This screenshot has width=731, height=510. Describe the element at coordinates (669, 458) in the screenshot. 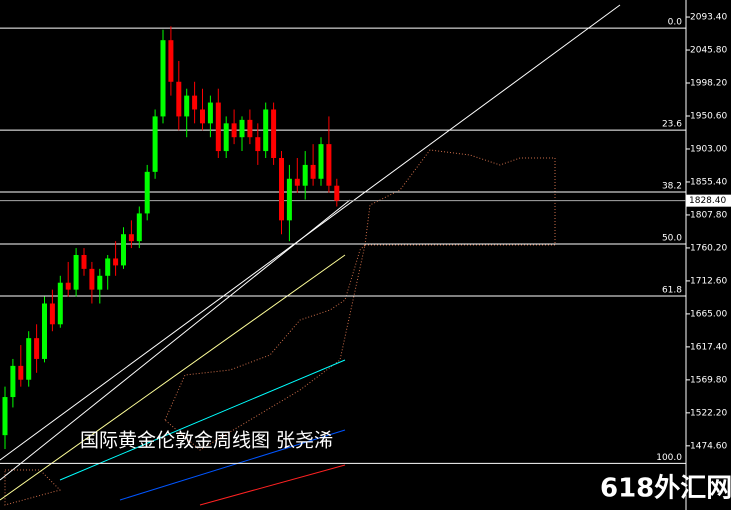

I see `fib-label: 100.0` at that location.